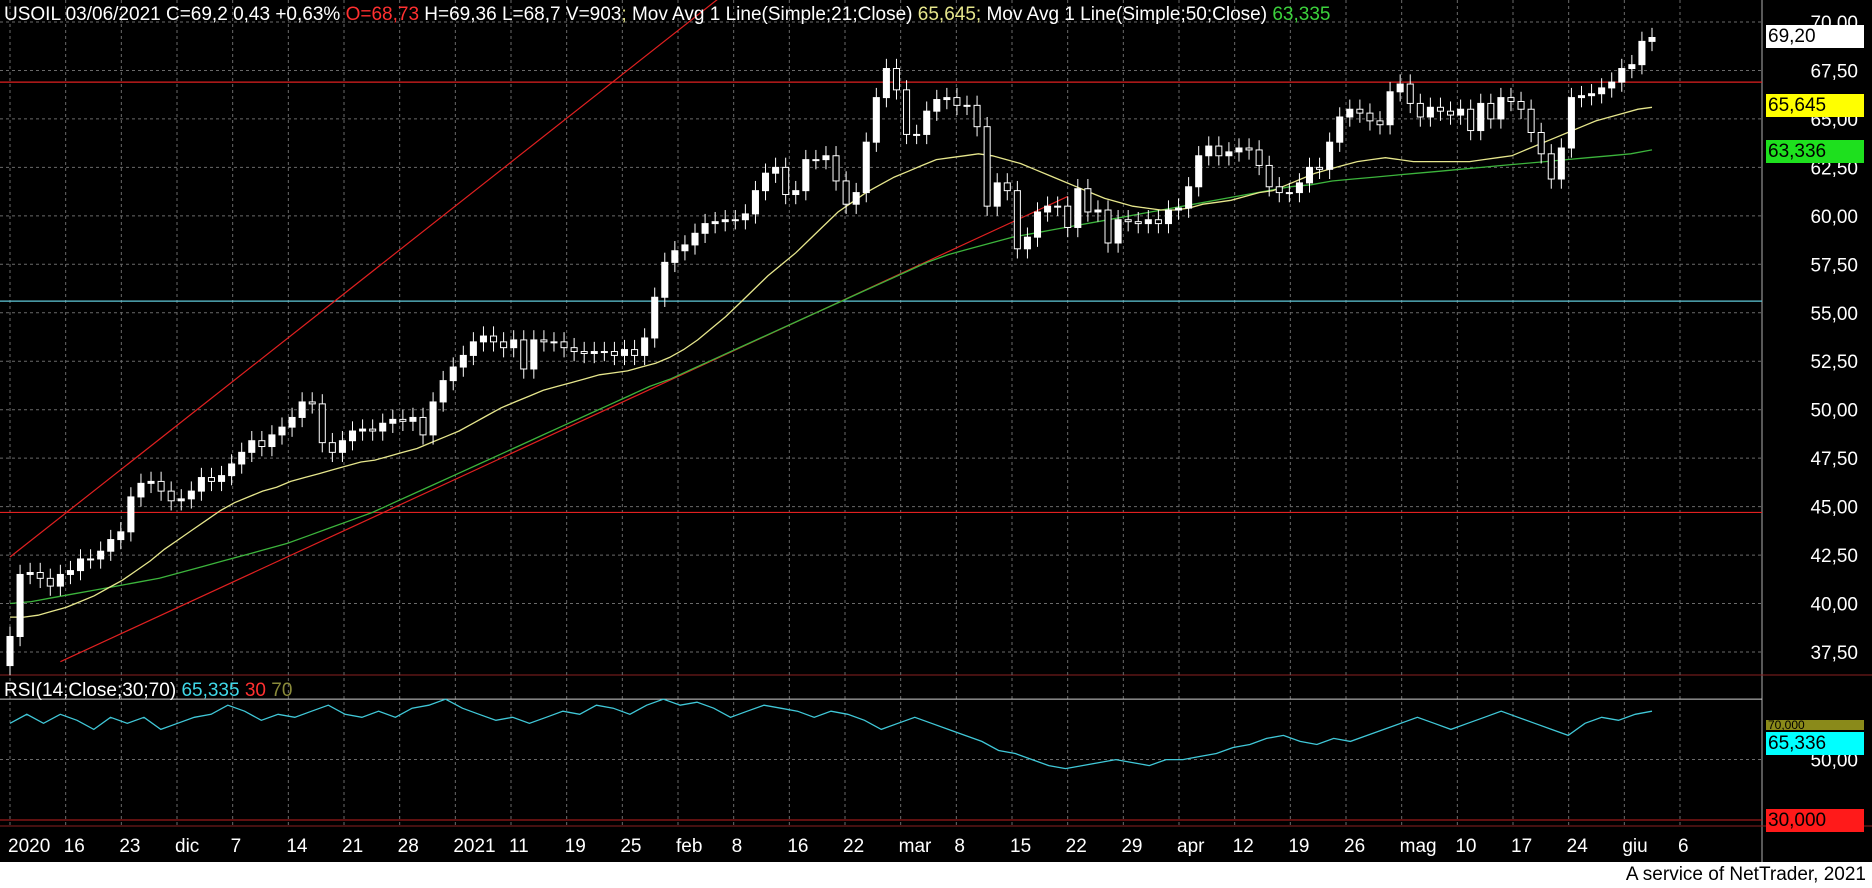  Describe the element at coordinates (1243, 846) in the screenshot. I see `x-tick-label: 12` at that location.